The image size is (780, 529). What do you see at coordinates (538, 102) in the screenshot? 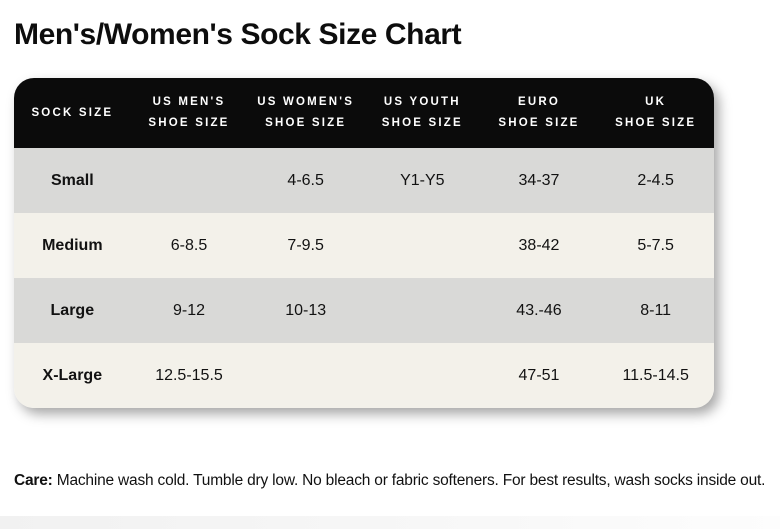
I see `header-line: EURO` at bounding box center [538, 102].